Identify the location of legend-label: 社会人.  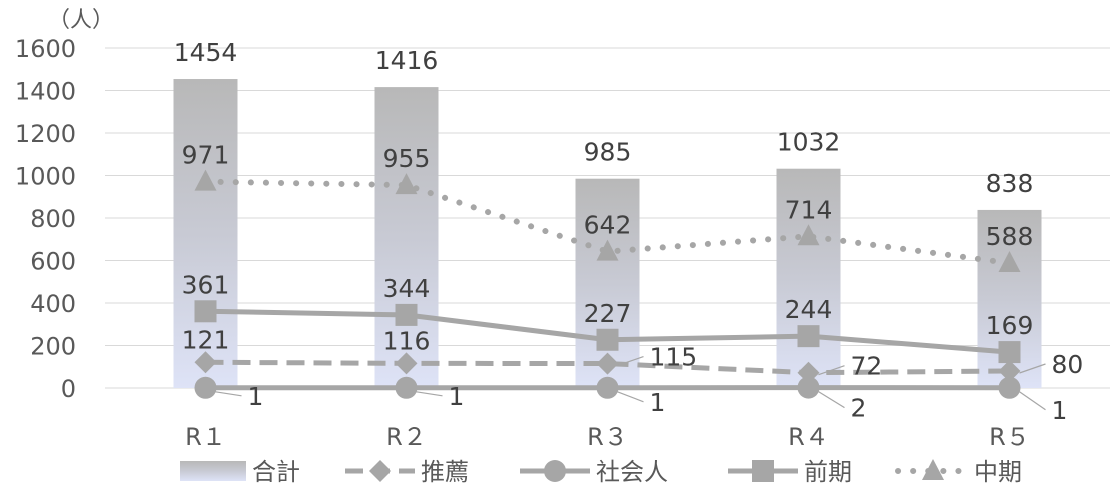
(632, 472).